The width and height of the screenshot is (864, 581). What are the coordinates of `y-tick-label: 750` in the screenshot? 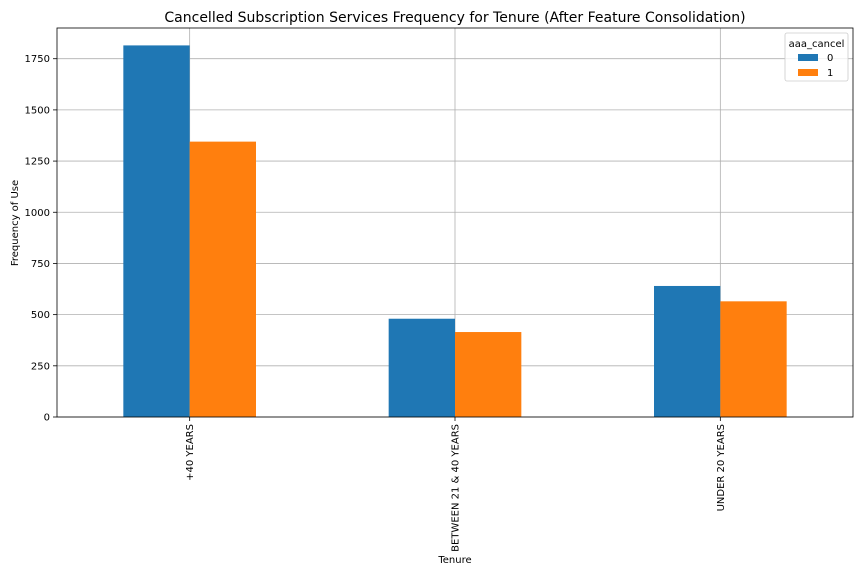 It's located at (40, 264).